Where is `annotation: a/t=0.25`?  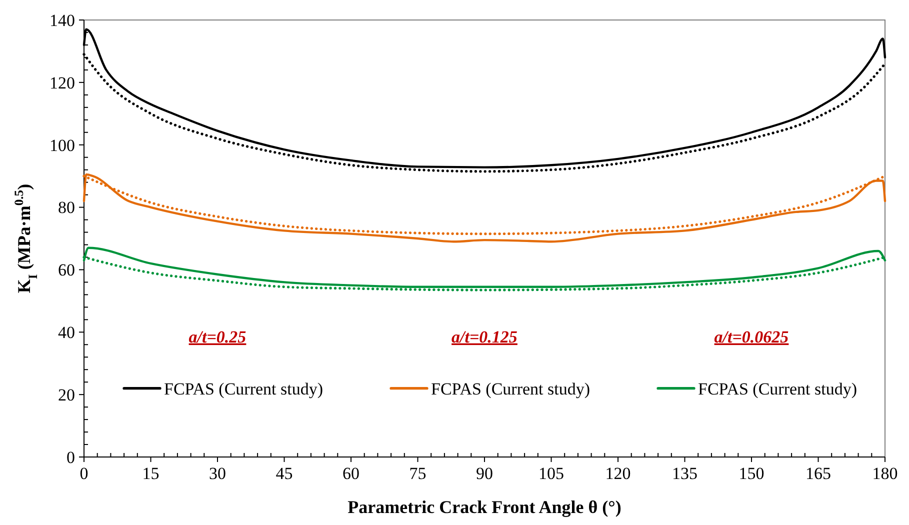 annotation: a/t=0.25 is located at coordinates (217, 336).